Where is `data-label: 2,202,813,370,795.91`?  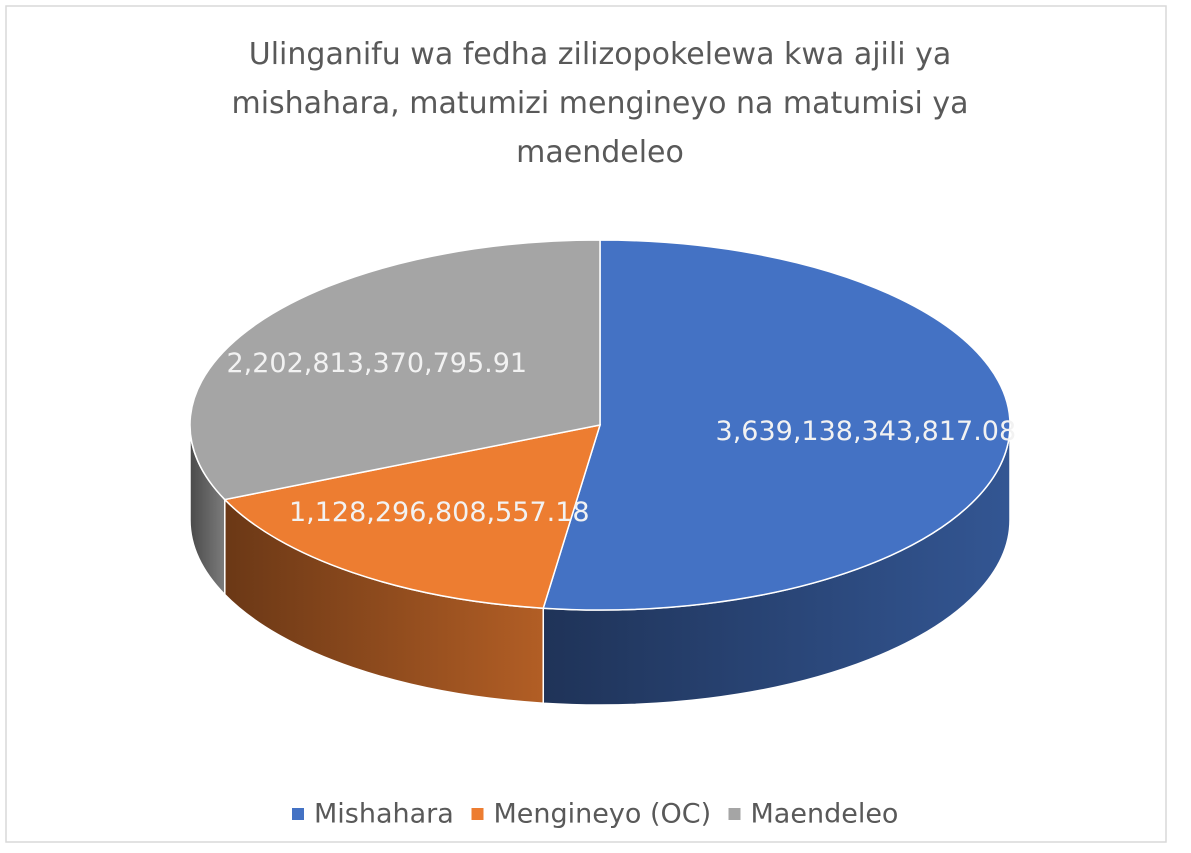
data-label: 2,202,813,370,795.91 is located at coordinates (376, 363).